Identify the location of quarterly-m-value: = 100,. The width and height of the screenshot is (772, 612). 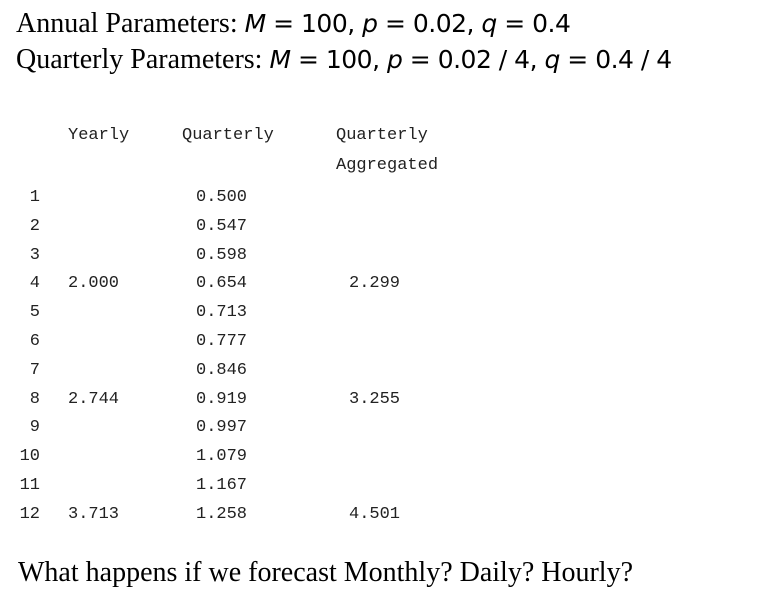
(338, 59).